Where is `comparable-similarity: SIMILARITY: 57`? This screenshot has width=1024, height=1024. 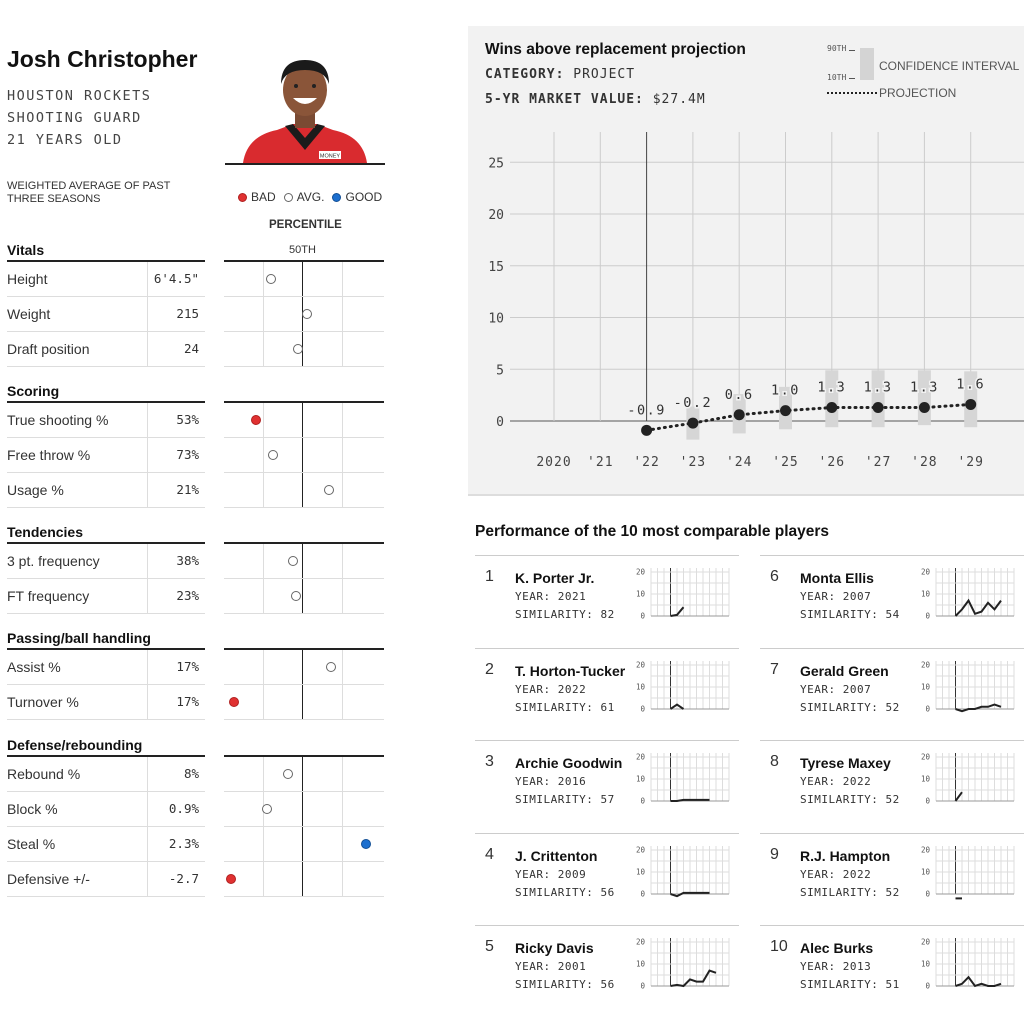 comparable-similarity: SIMILARITY: 57 is located at coordinates (565, 800).